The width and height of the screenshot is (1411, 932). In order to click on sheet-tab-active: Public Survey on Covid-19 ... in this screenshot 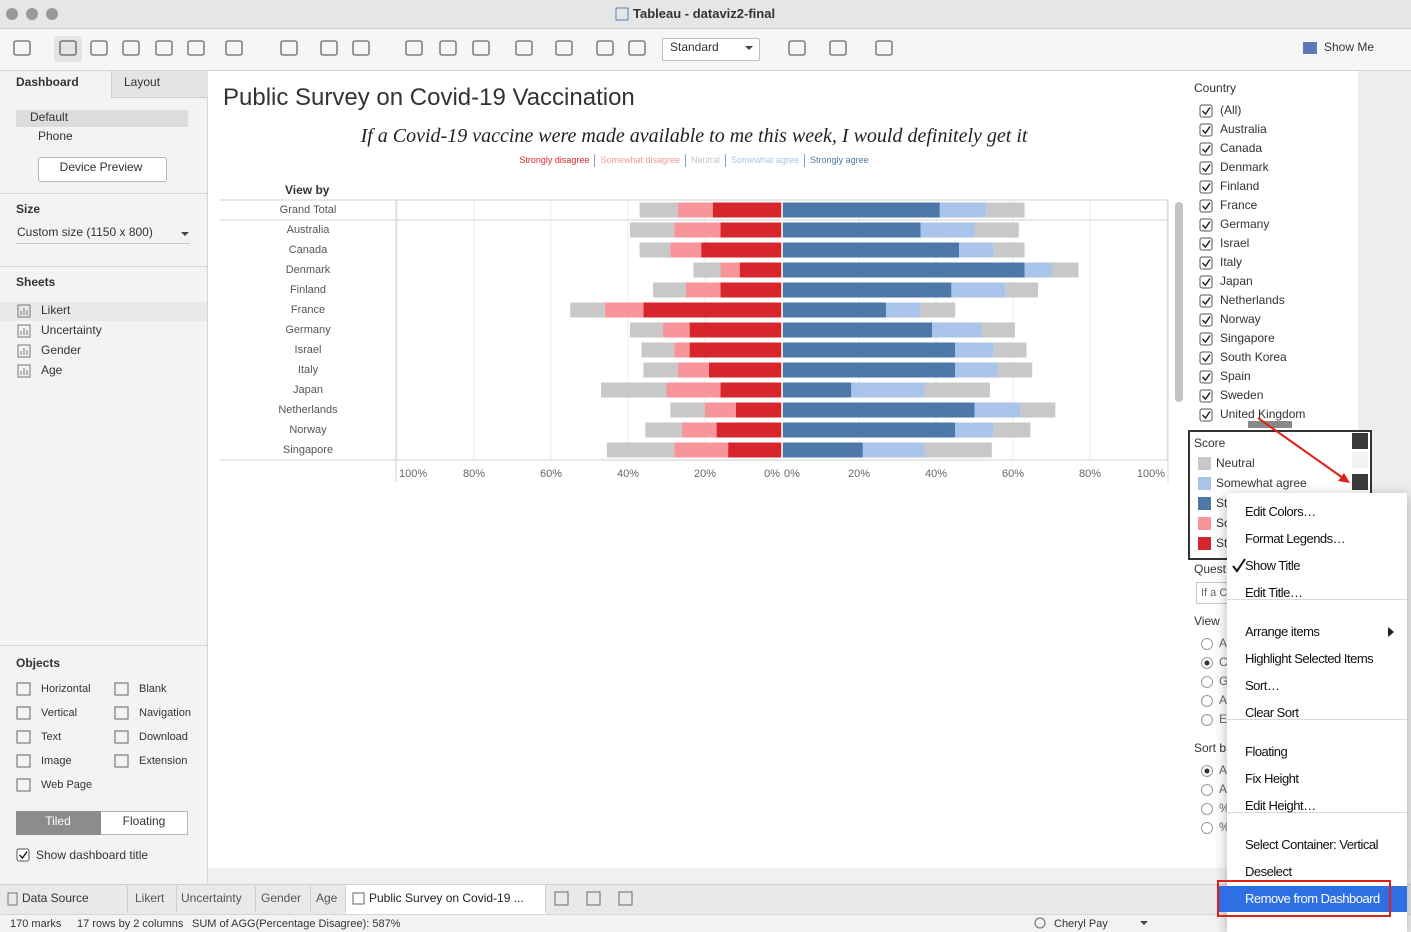, I will do `click(446, 898)`.